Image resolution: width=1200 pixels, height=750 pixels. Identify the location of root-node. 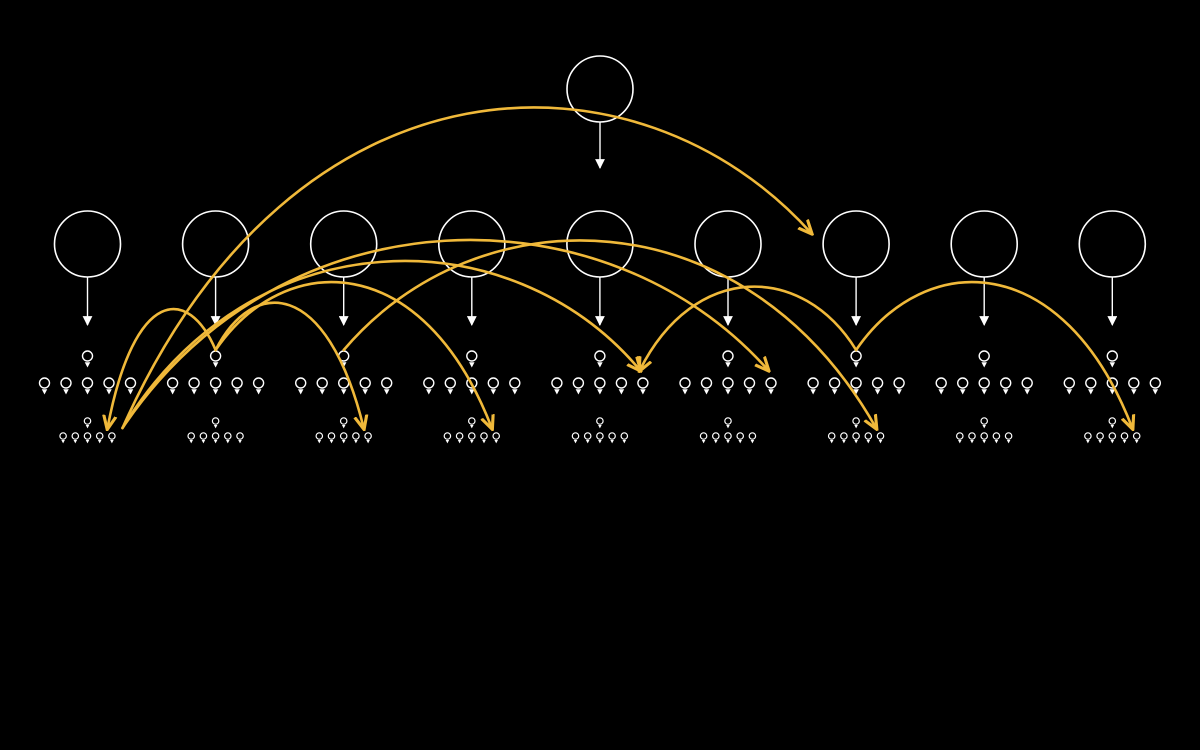
(600, 89).